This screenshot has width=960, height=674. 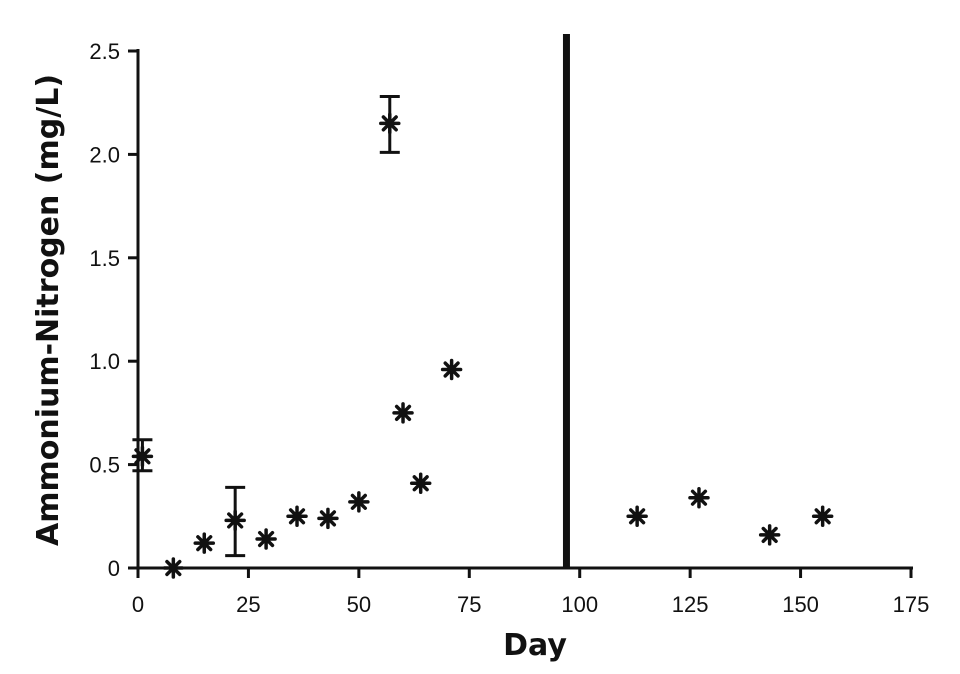 I want to click on y-axis-title: Ammonium-Nitrogen (mg/L), so click(x=48, y=310).